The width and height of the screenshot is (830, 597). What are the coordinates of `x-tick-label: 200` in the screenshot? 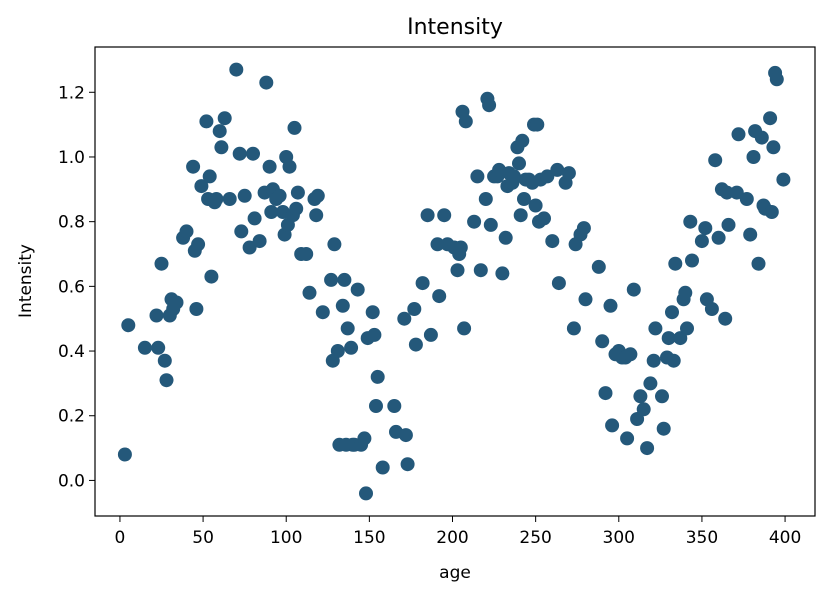 It's located at (452, 538).